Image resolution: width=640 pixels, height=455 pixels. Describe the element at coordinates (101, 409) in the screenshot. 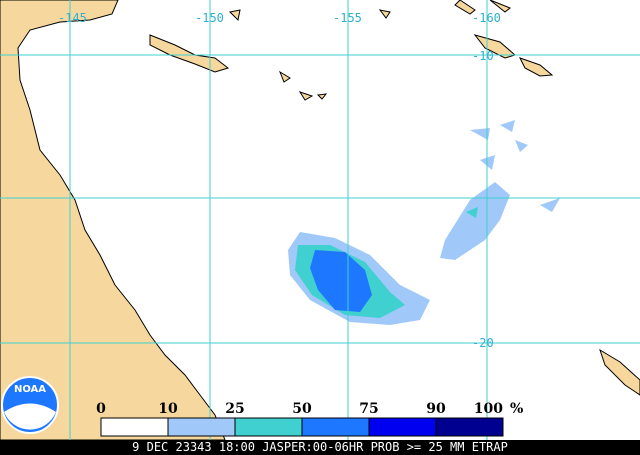

I see `legend-label: 0` at that location.